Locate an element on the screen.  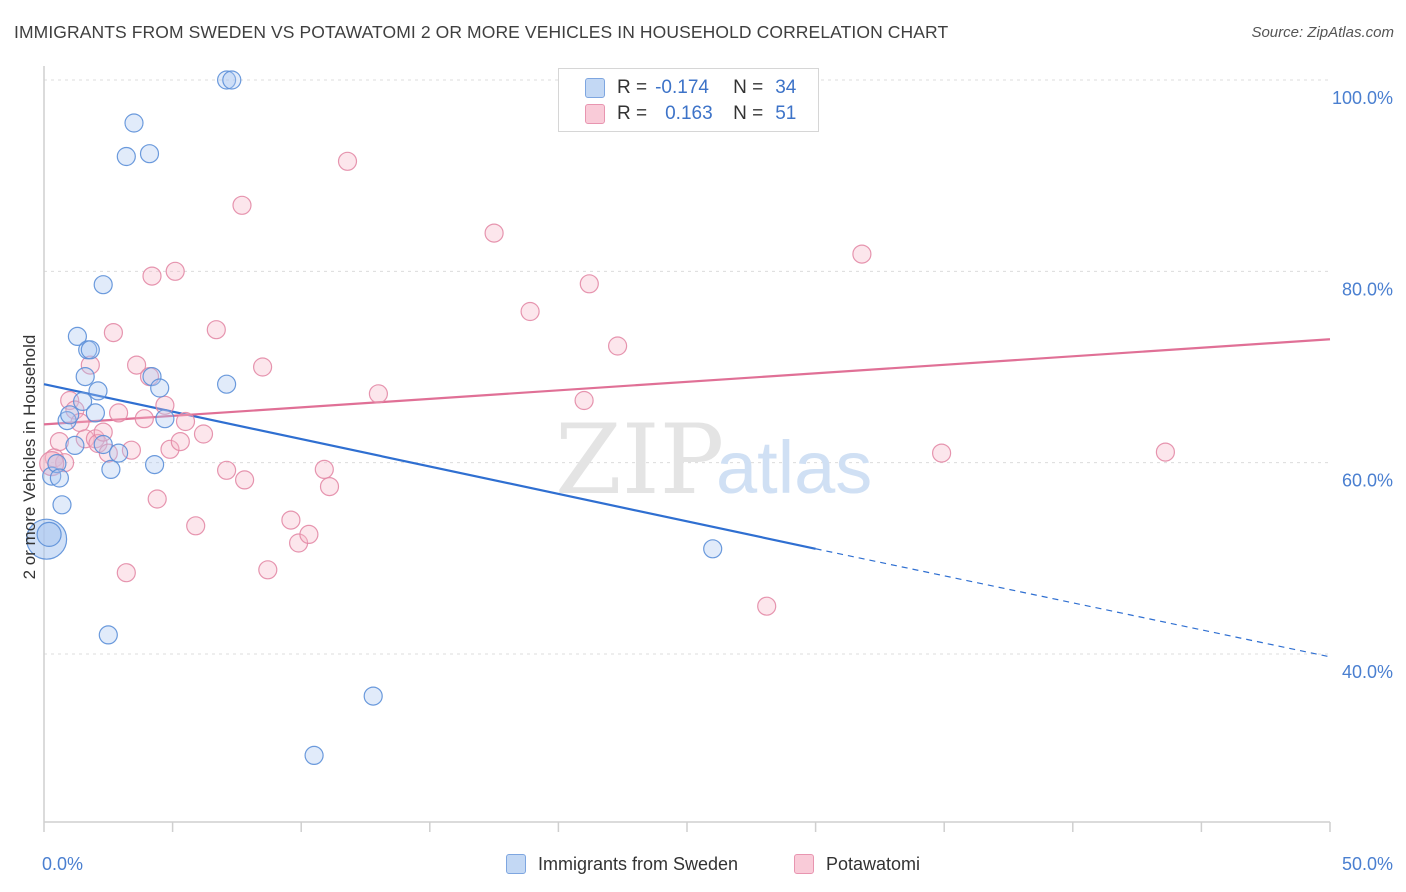
watermark-zip: ZIP is located at coordinates (639, 460).